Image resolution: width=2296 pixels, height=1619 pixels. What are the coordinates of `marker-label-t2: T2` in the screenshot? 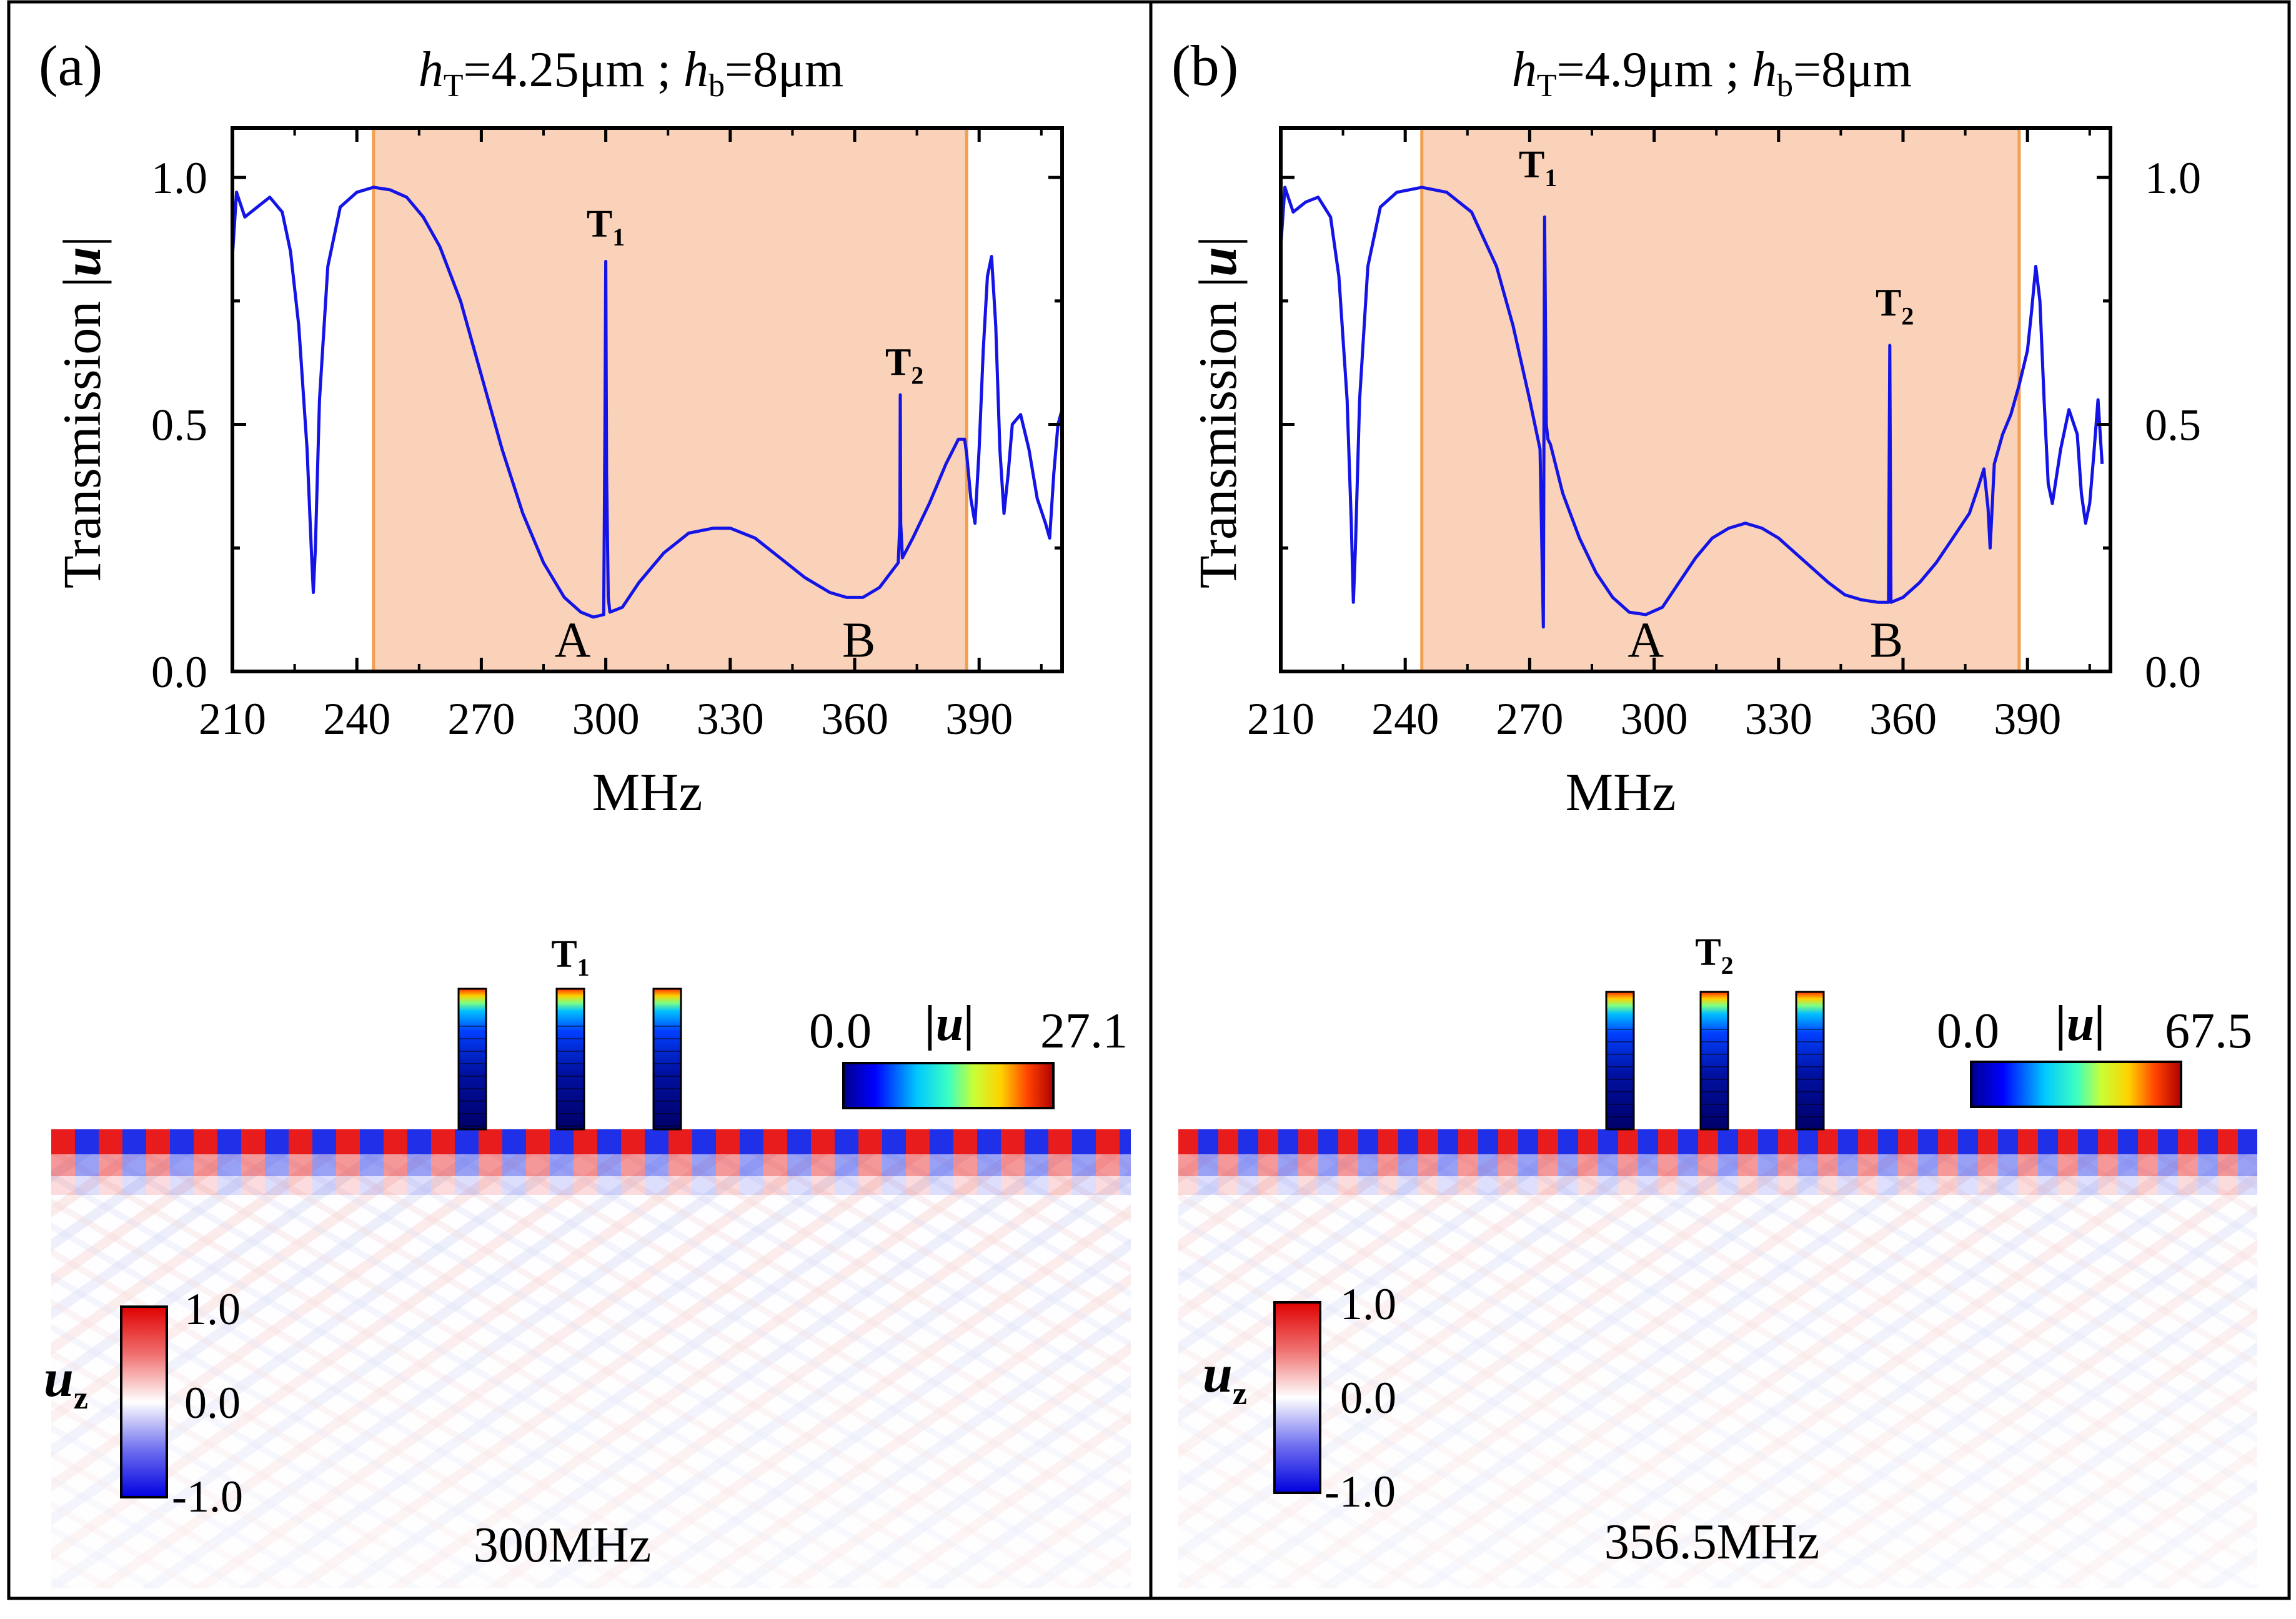 It's located at (1895, 306).